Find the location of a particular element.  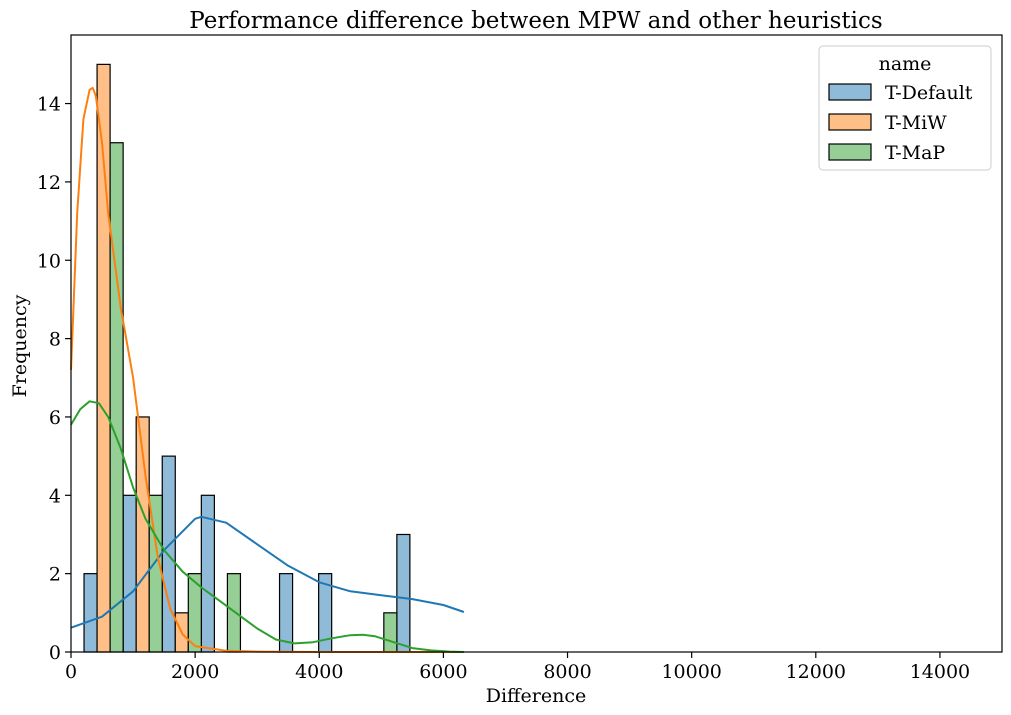

x-tick-label: 2000 is located at coordinates (195, 672).